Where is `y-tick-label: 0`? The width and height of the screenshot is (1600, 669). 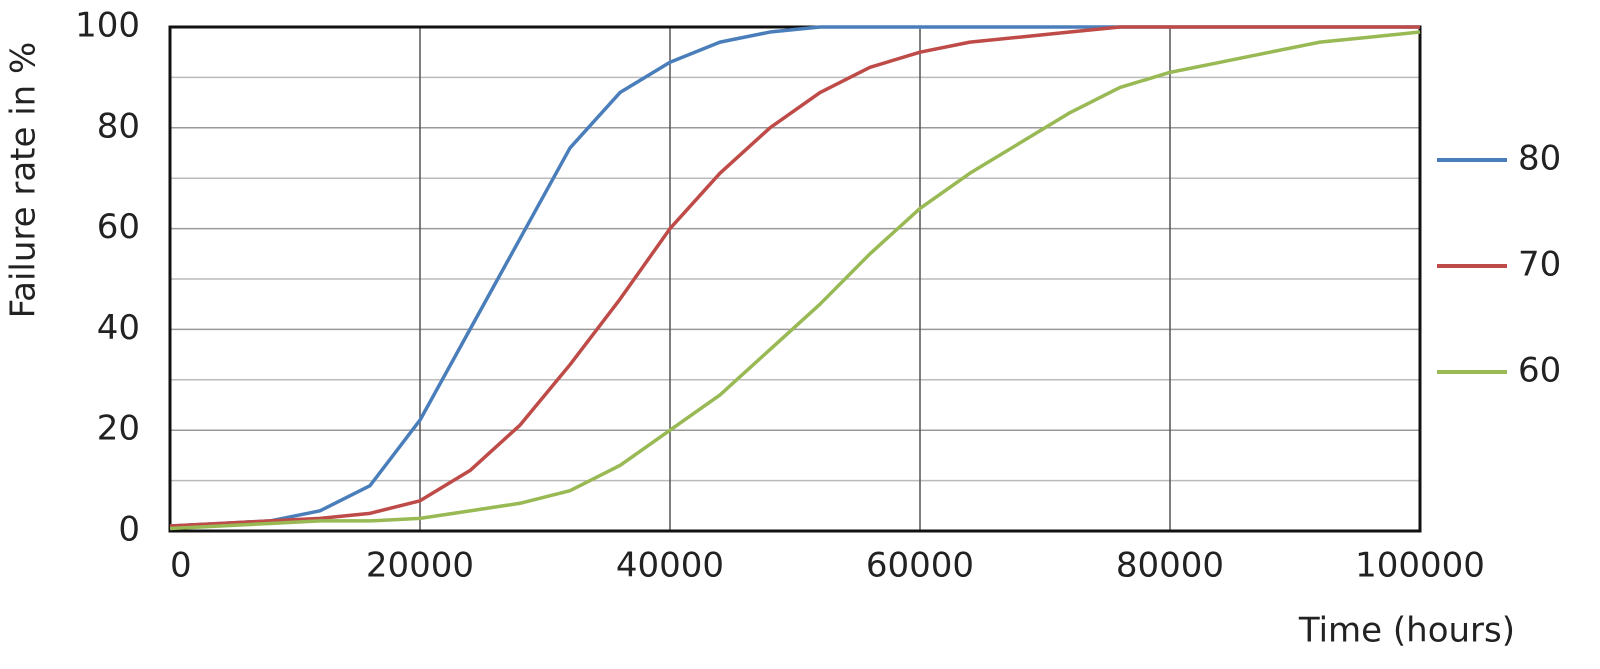 y-tick-label: 0 is located at coordinates (129, 530).